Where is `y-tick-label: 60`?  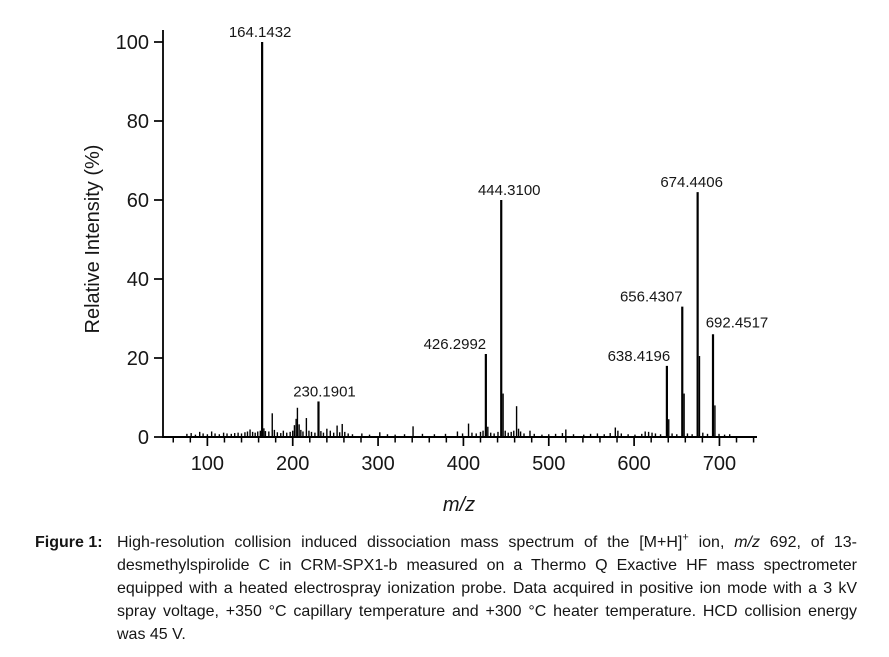
y-tick-label: 60 is located at coordinates (138, 201).